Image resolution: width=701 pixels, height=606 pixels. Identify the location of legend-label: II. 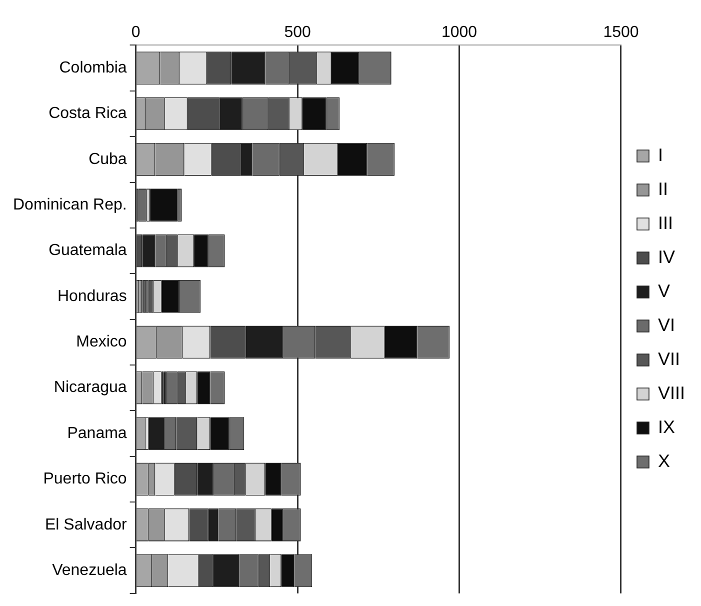
(663, 188).